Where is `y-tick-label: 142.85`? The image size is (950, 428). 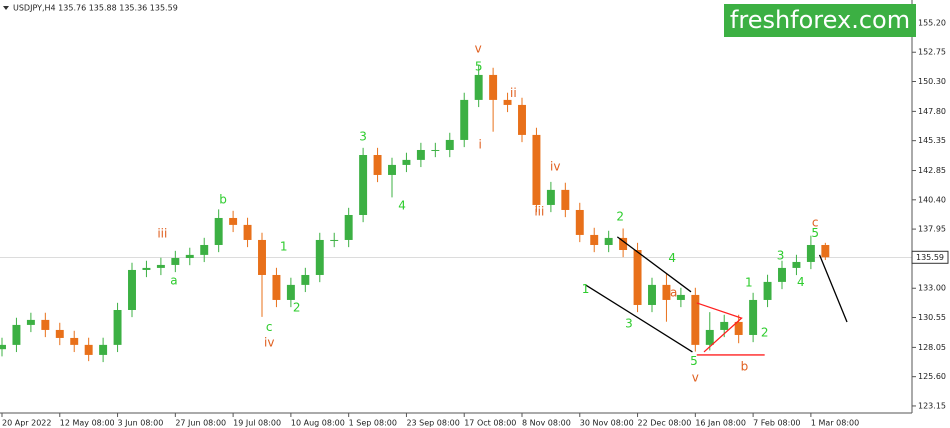
y-tick-label: 142.85 is located at coordinates (932, 170).